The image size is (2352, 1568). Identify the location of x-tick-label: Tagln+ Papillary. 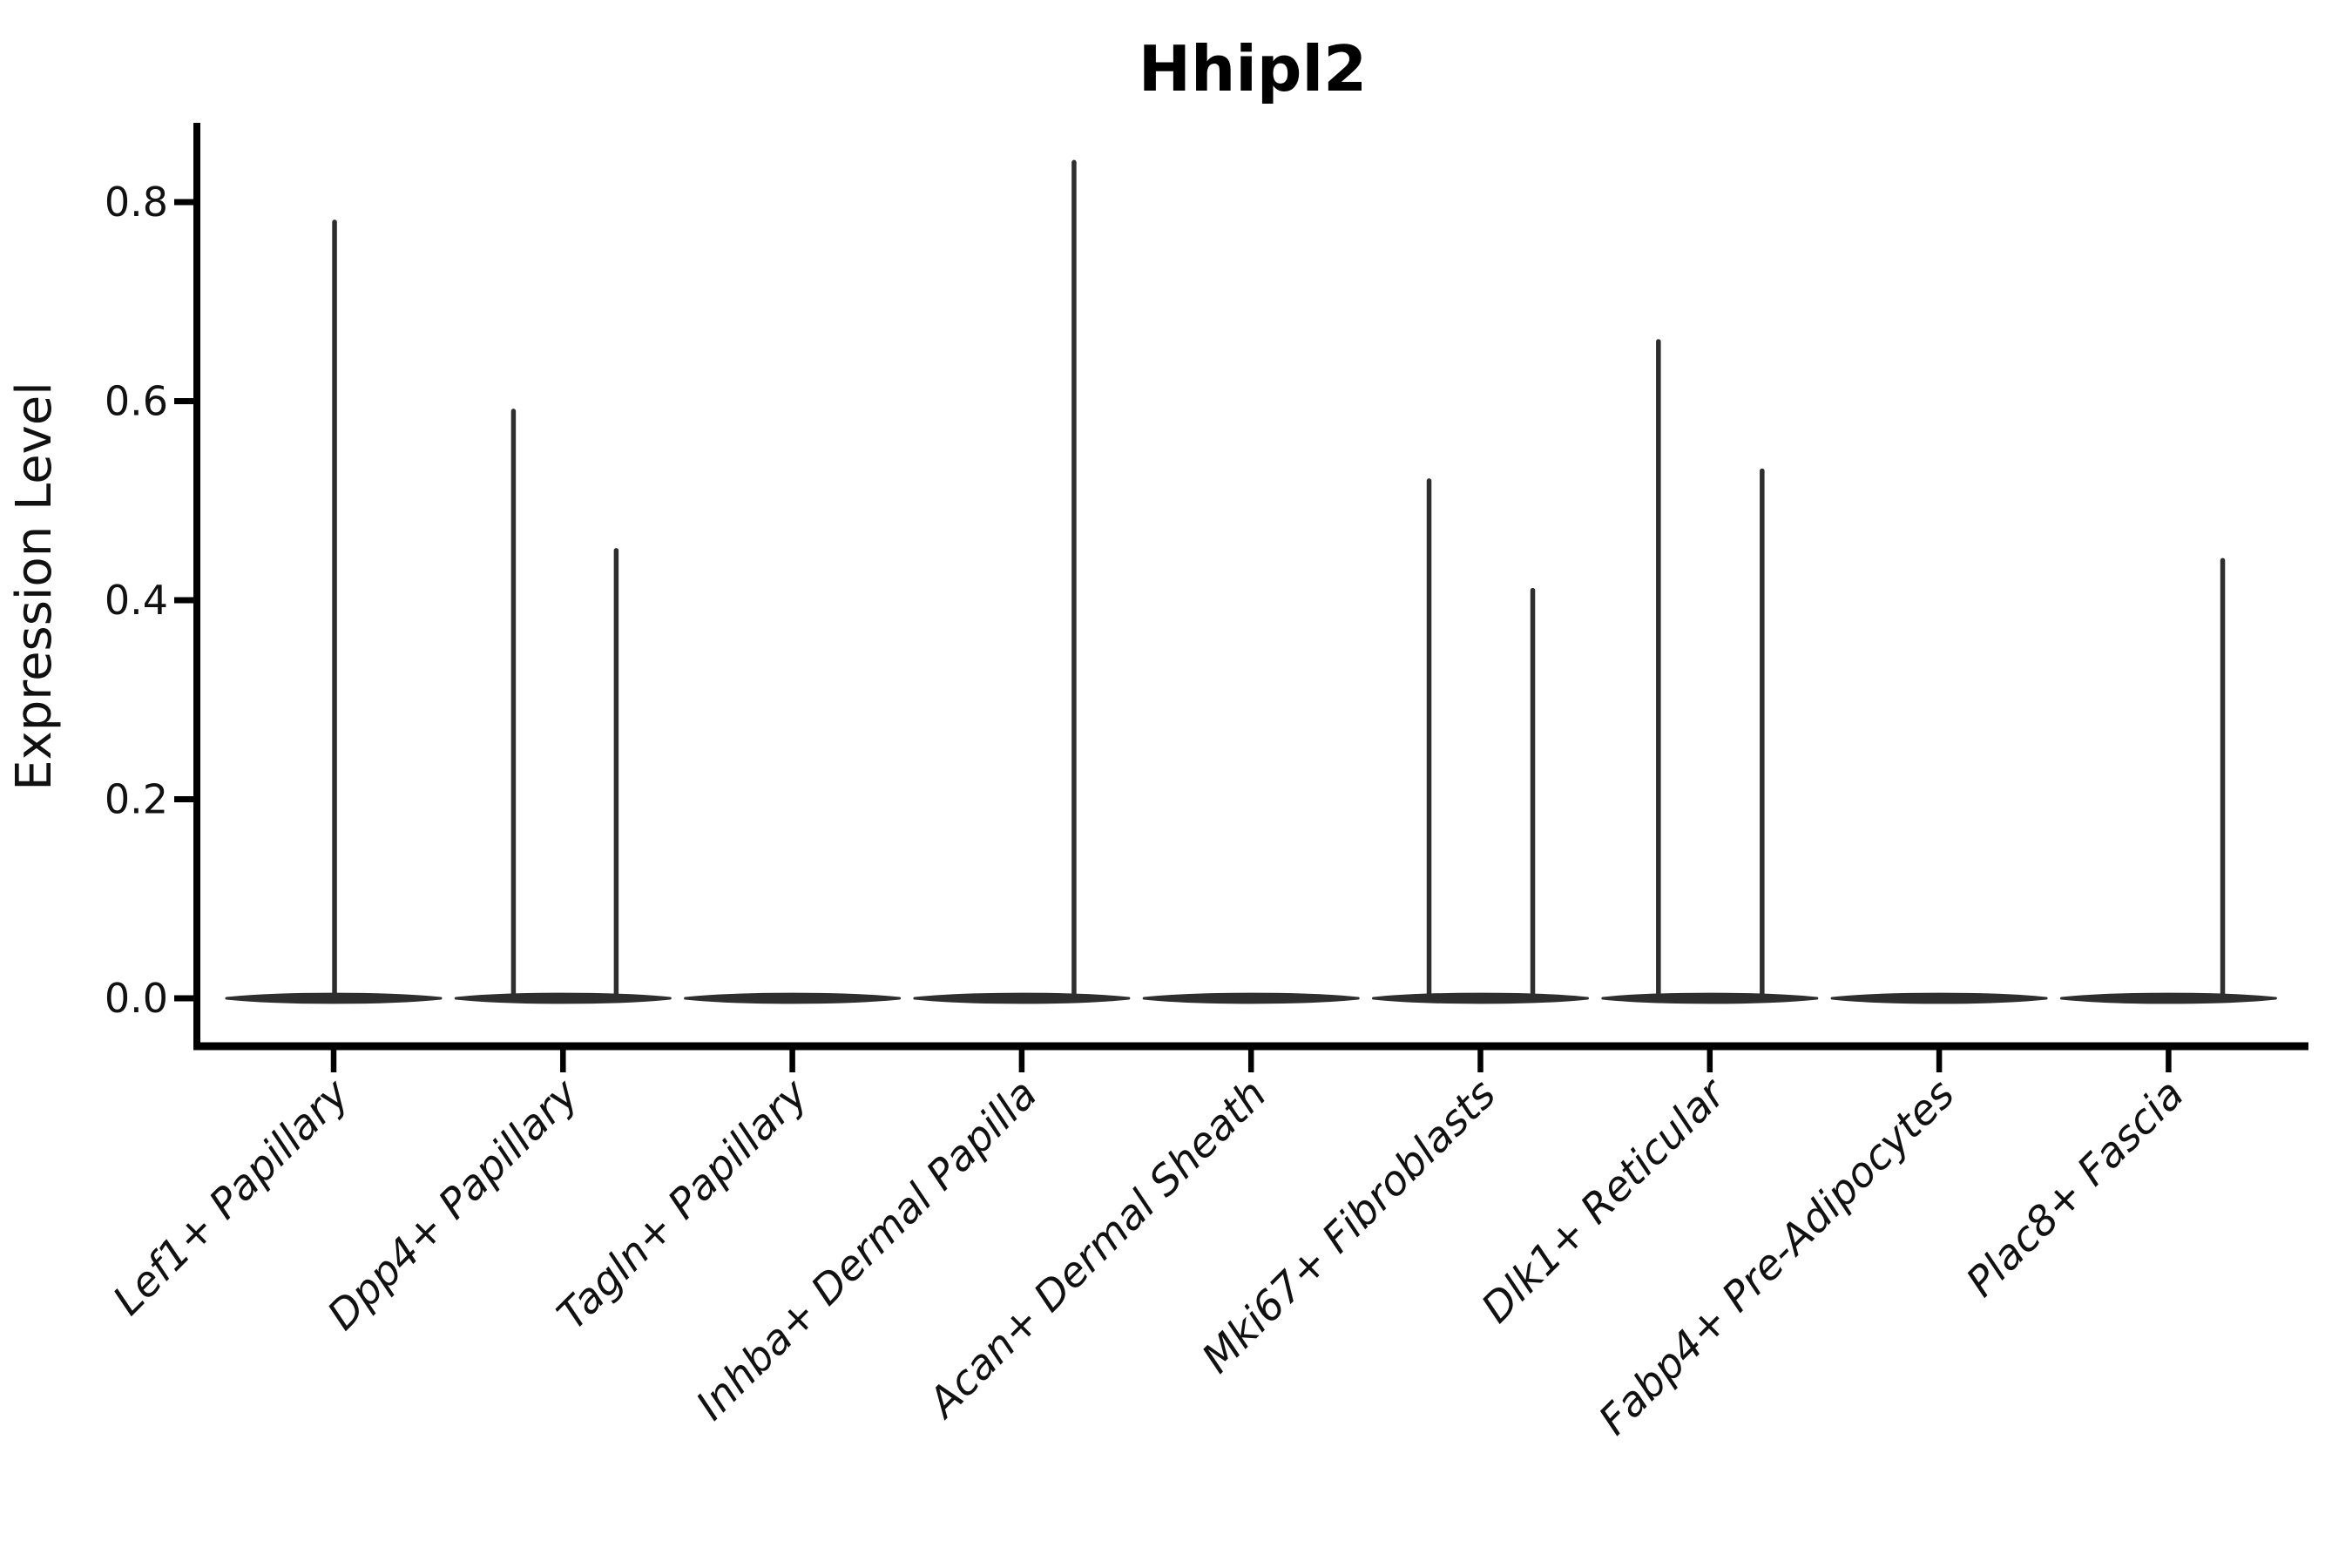
(683, 1205).